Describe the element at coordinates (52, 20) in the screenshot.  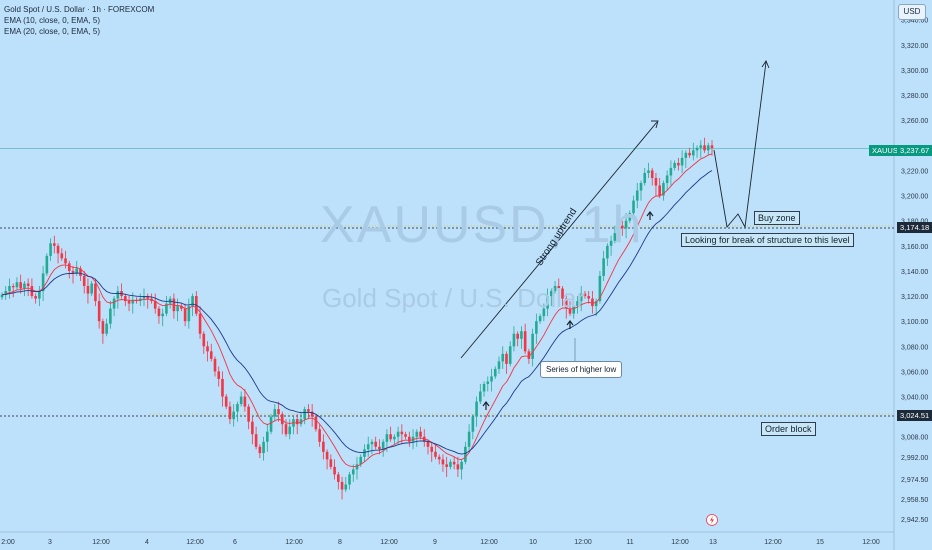
I see `ema-10-legend: EMA (10, close, 0, EMA, 5)` at that location.